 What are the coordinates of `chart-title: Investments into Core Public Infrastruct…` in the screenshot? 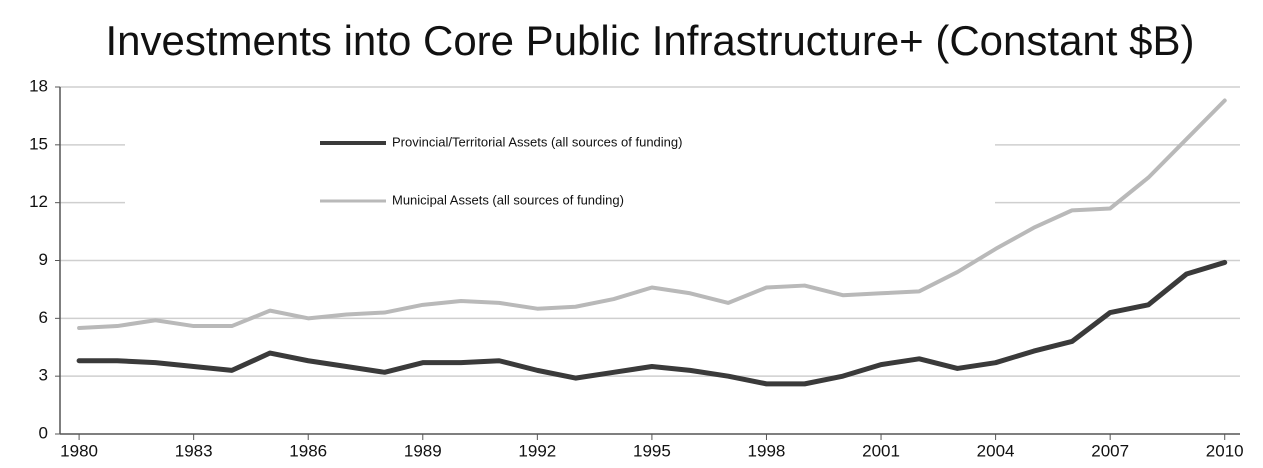 It's located at (650, 40).